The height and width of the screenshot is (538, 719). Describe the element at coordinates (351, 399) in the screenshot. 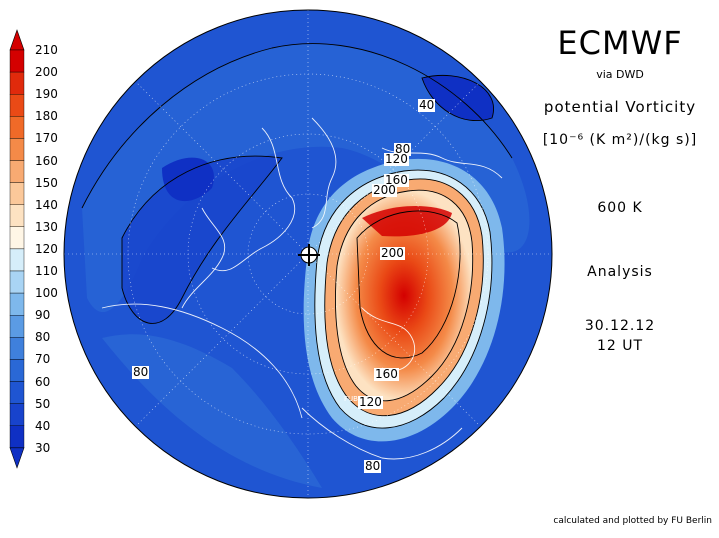

I see `fub-tag: FUB` at that location.